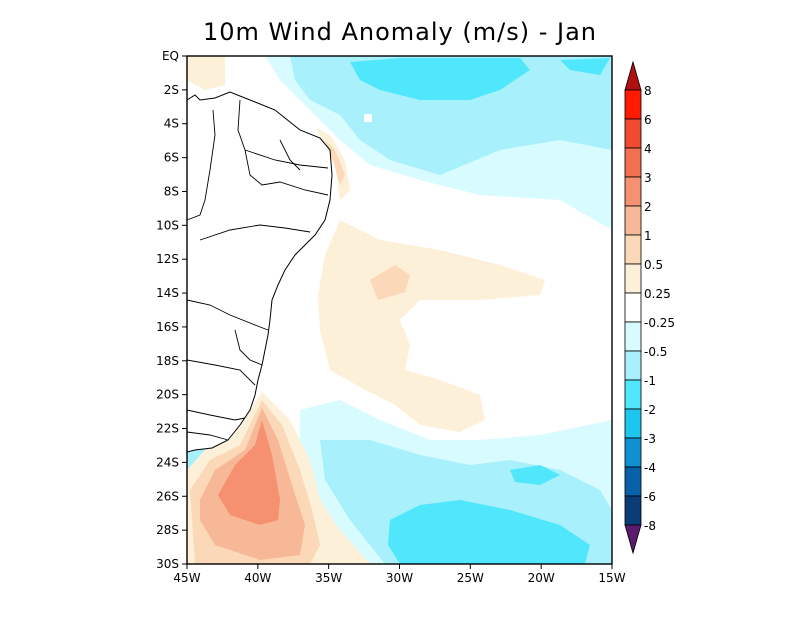 This screenshot has height=618, width=800. I want to click on colorbar-label: 0.25, so click(657, 294).